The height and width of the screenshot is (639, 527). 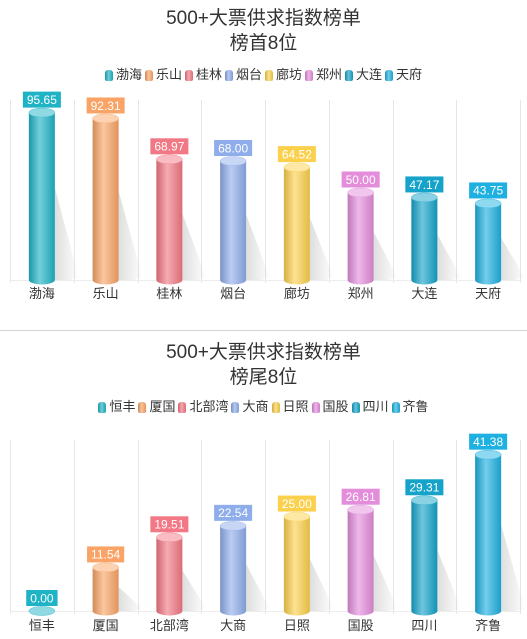 I want to click on legend-label: 齐鲁, so click(x=415, y=406).